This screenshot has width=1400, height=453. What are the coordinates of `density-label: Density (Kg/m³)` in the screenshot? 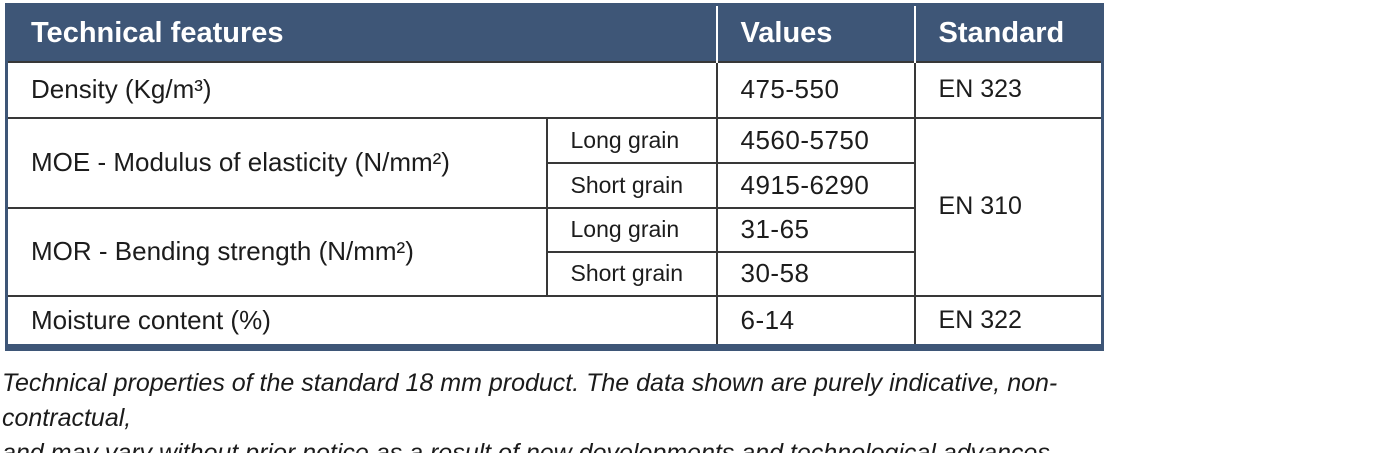 It's located at (361, 89).